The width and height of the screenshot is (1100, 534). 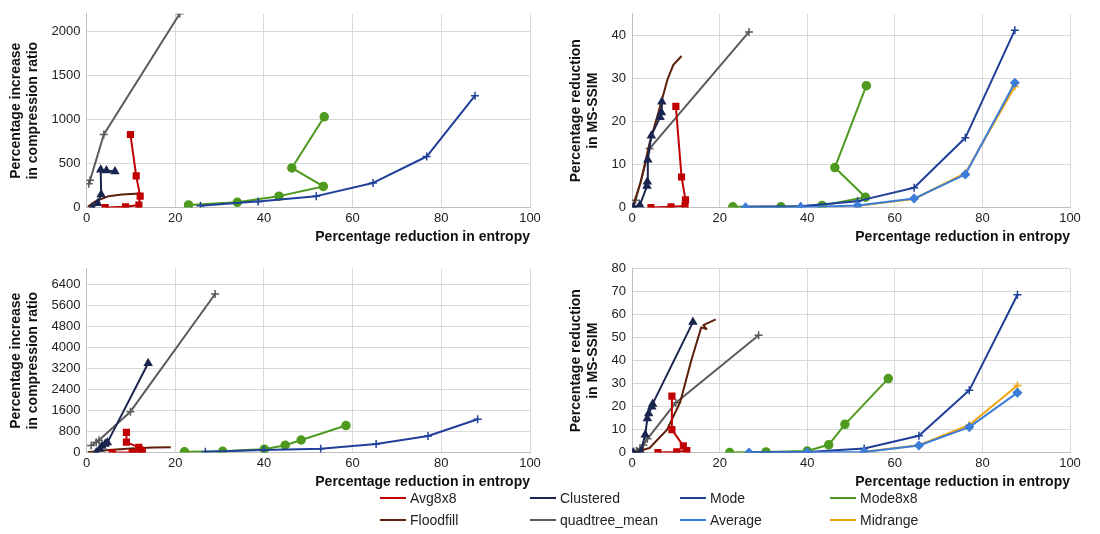 What do you see at coordinates (66, 305) in the screenshot?
I see `y-tick-label: 5600` at bounding box center [66, 305].